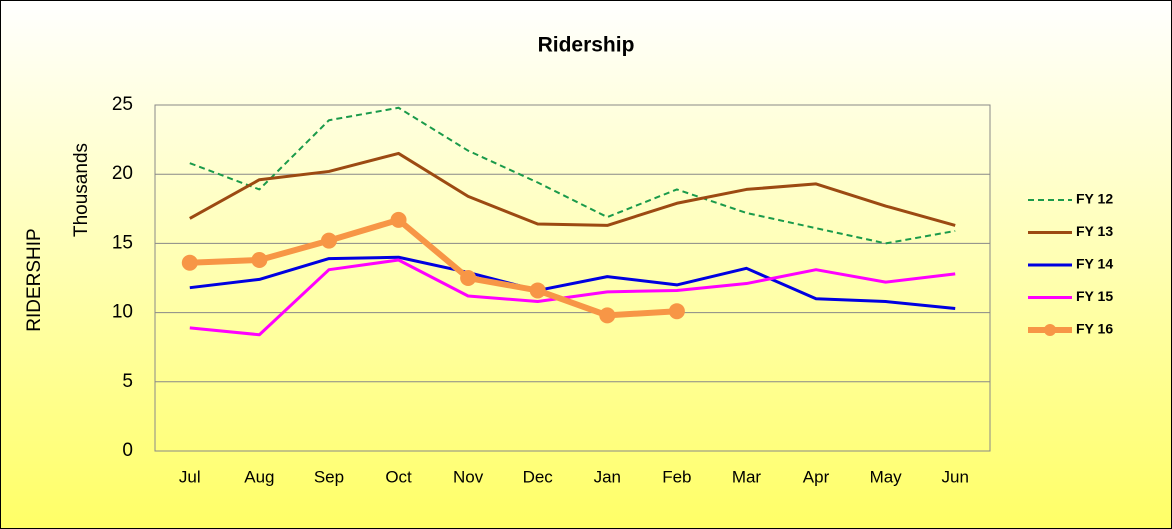 The width and height of the screenshot is (1172, 529). I want to click on x-tick-label: Aug, so click(259, 476).